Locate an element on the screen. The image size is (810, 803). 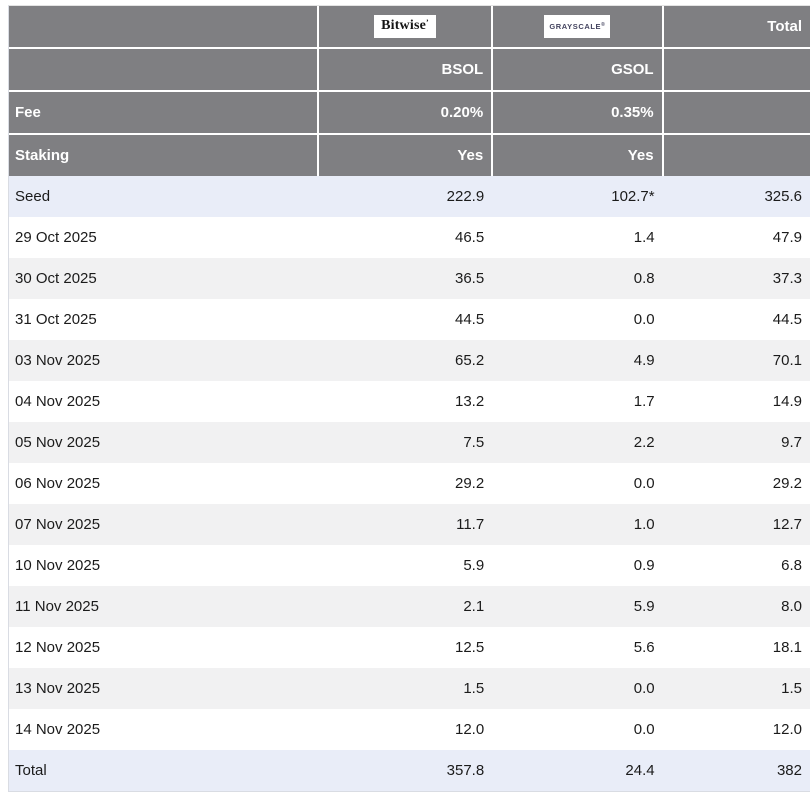
row-label: 13 Nov 2025 is located at coordinates (58, 688).